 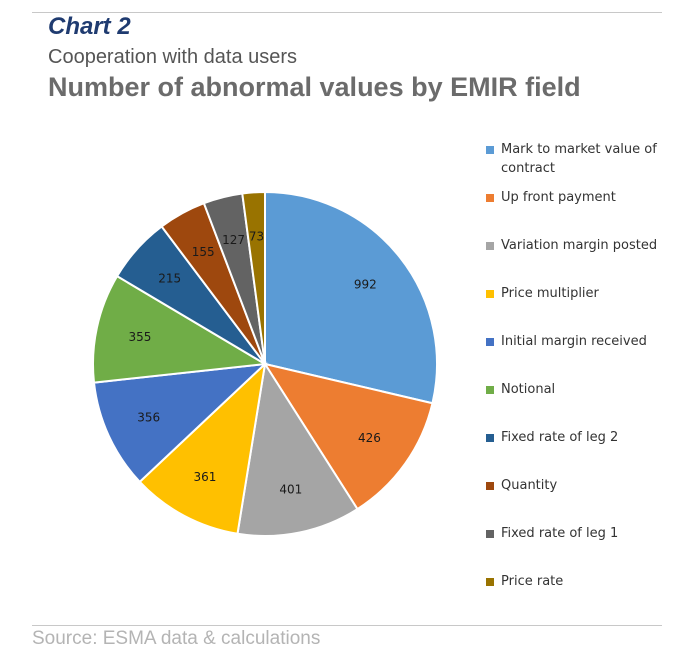 I want to click on legend-label-6: Fixed rate of leg 2, so click(x=560, y=437).